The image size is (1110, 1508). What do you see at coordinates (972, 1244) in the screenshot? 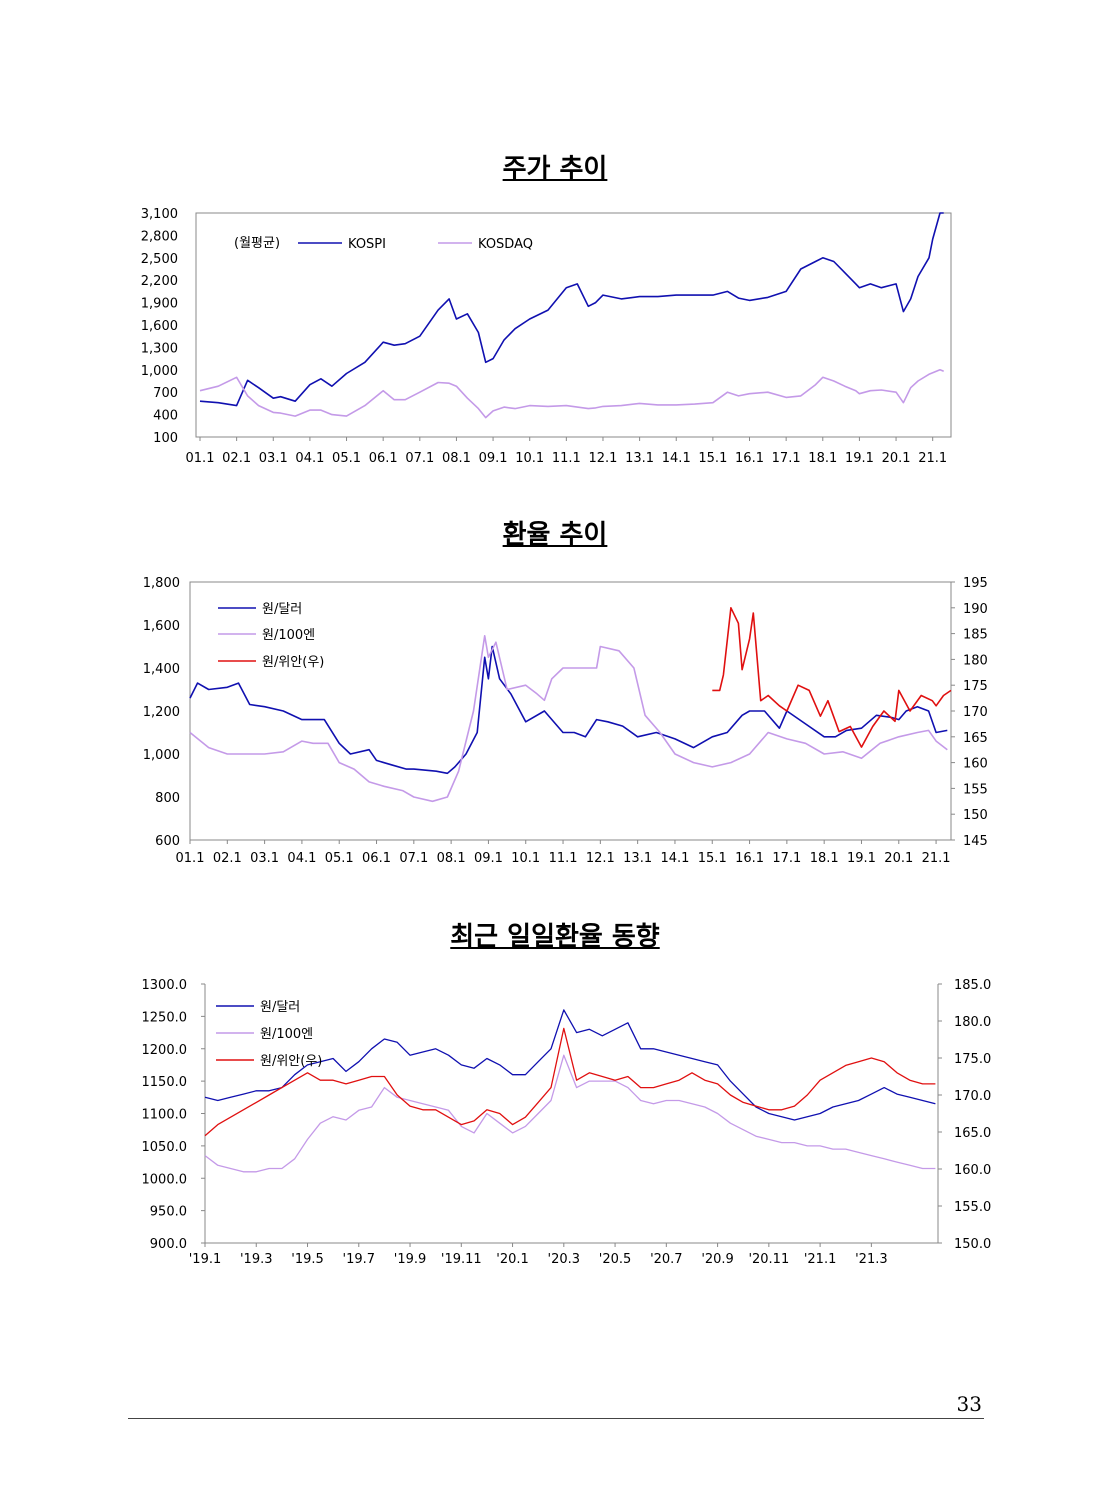
I see `right-y-tick-label: 150.0` at bounding box center [972, 1244].